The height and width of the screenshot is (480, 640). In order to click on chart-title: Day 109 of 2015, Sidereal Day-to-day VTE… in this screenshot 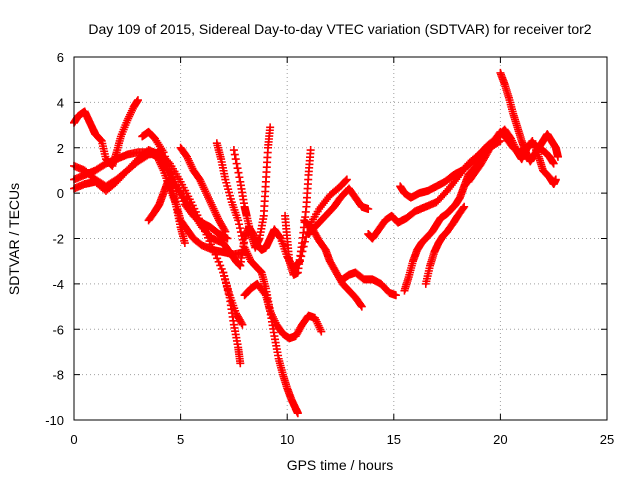, I will do `click(339, 29)`.